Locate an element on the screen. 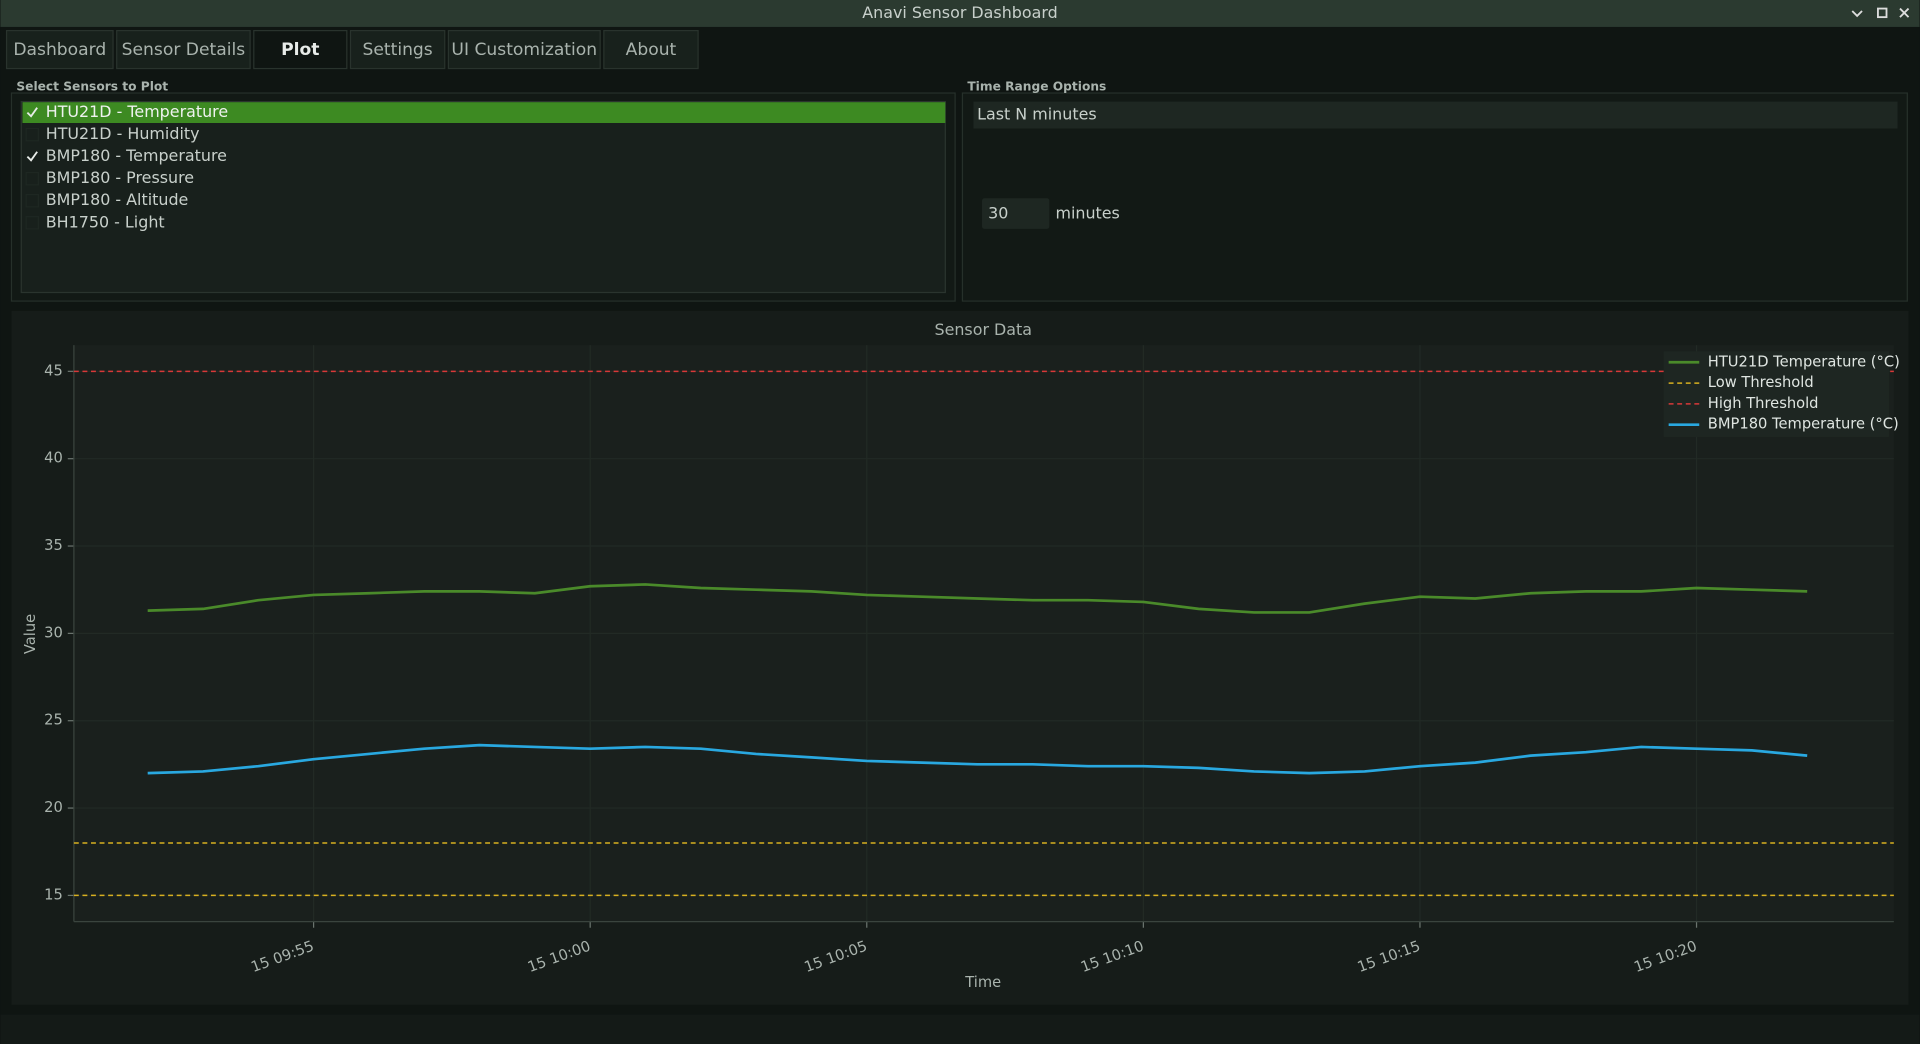 Image resolution: width=1920 pixels, height=1044 pixels. tab-label: About is located at coordinates (651, 50).